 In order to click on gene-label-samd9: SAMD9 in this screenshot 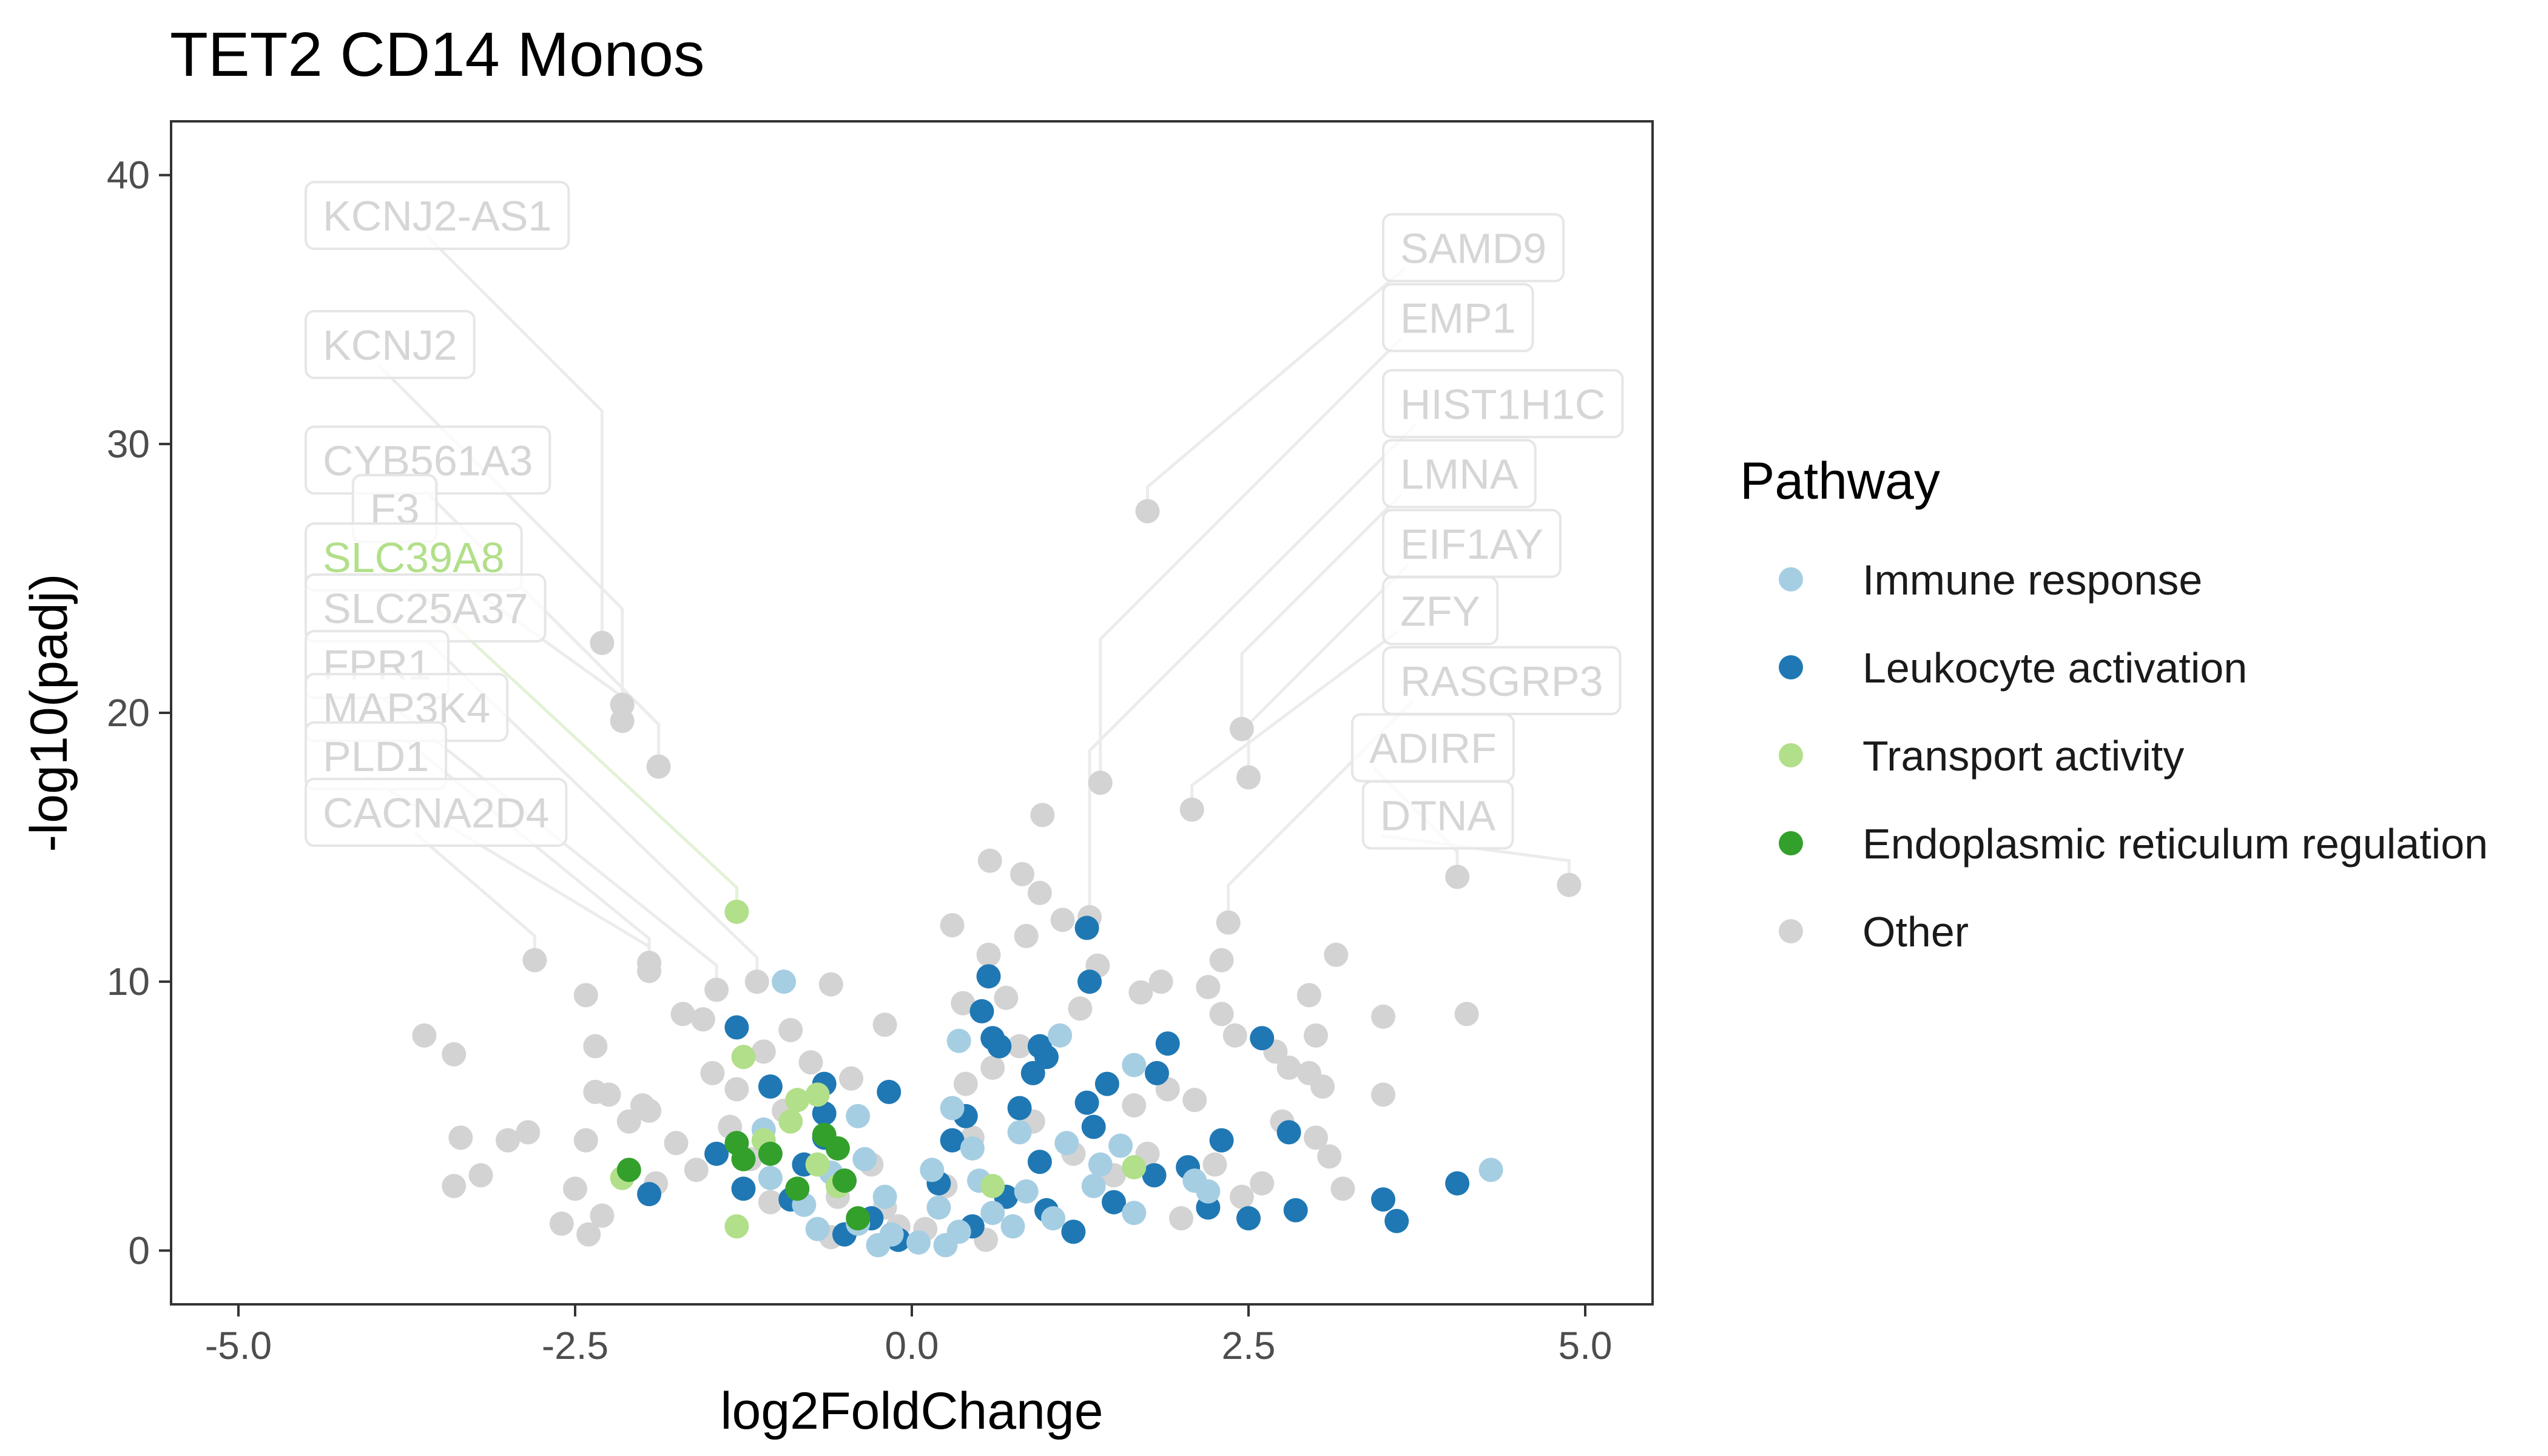, I will do `click(1473, 248)`.